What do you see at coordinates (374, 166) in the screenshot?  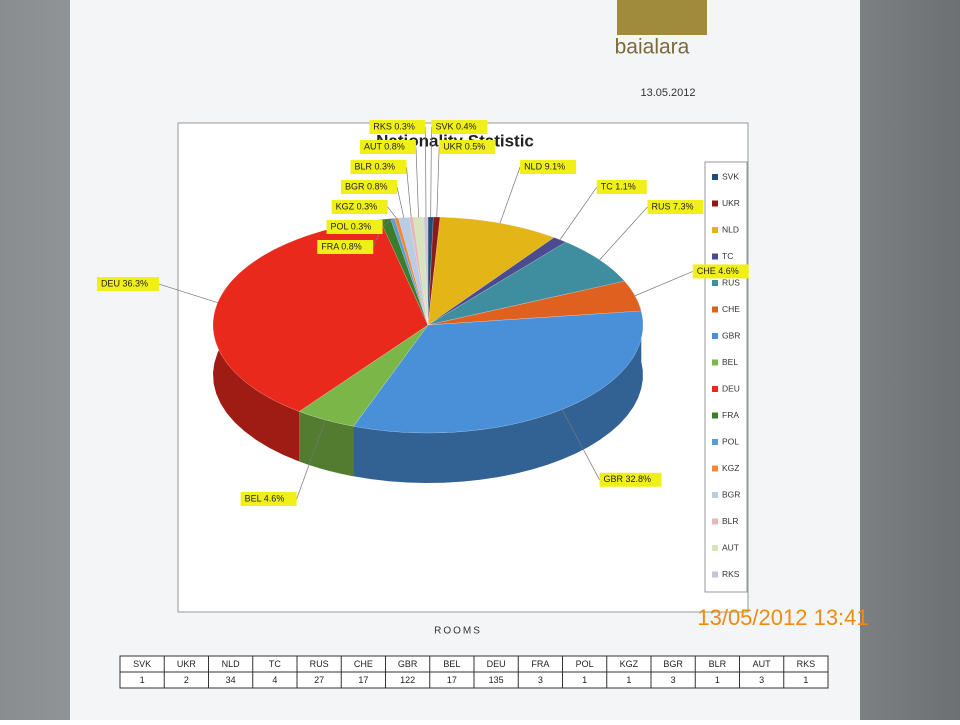 I see `data-label: BLR 0.3%` at bounding box center [374, 166].